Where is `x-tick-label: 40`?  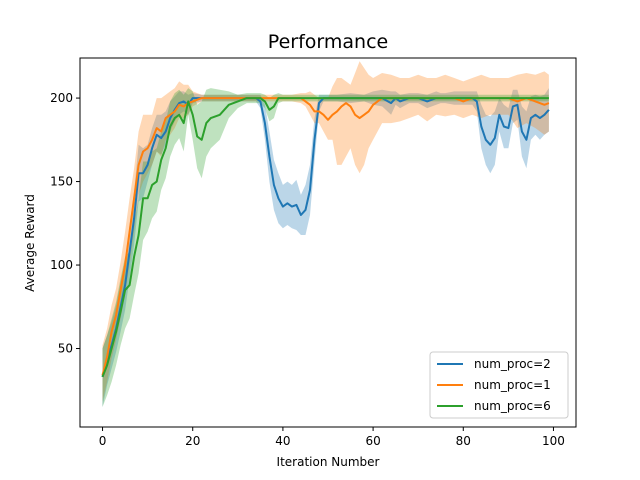
x-tick-label: 40 is located at coordinates (282, 441).